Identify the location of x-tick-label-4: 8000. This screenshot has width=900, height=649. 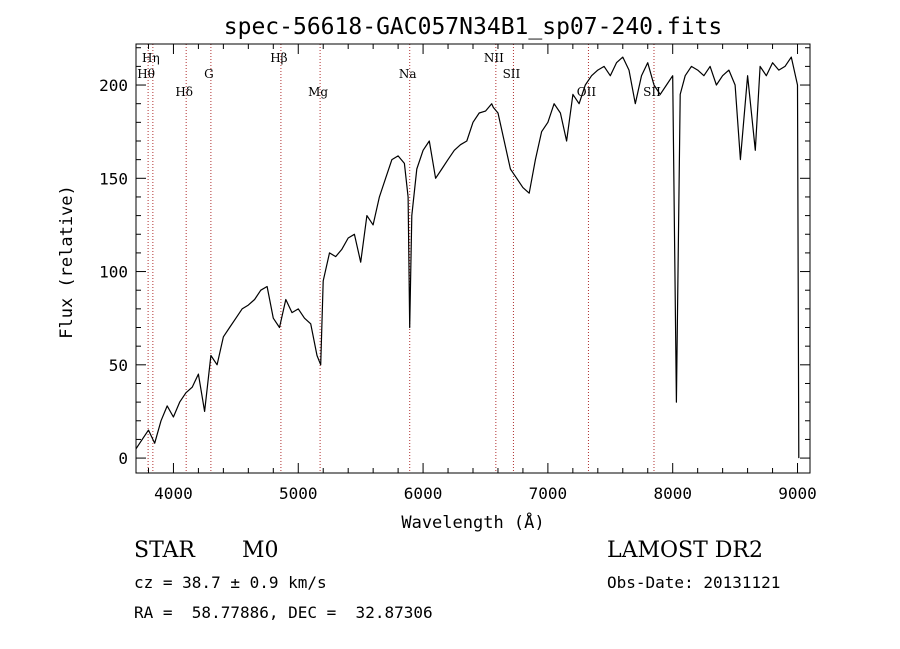
(672, 493).